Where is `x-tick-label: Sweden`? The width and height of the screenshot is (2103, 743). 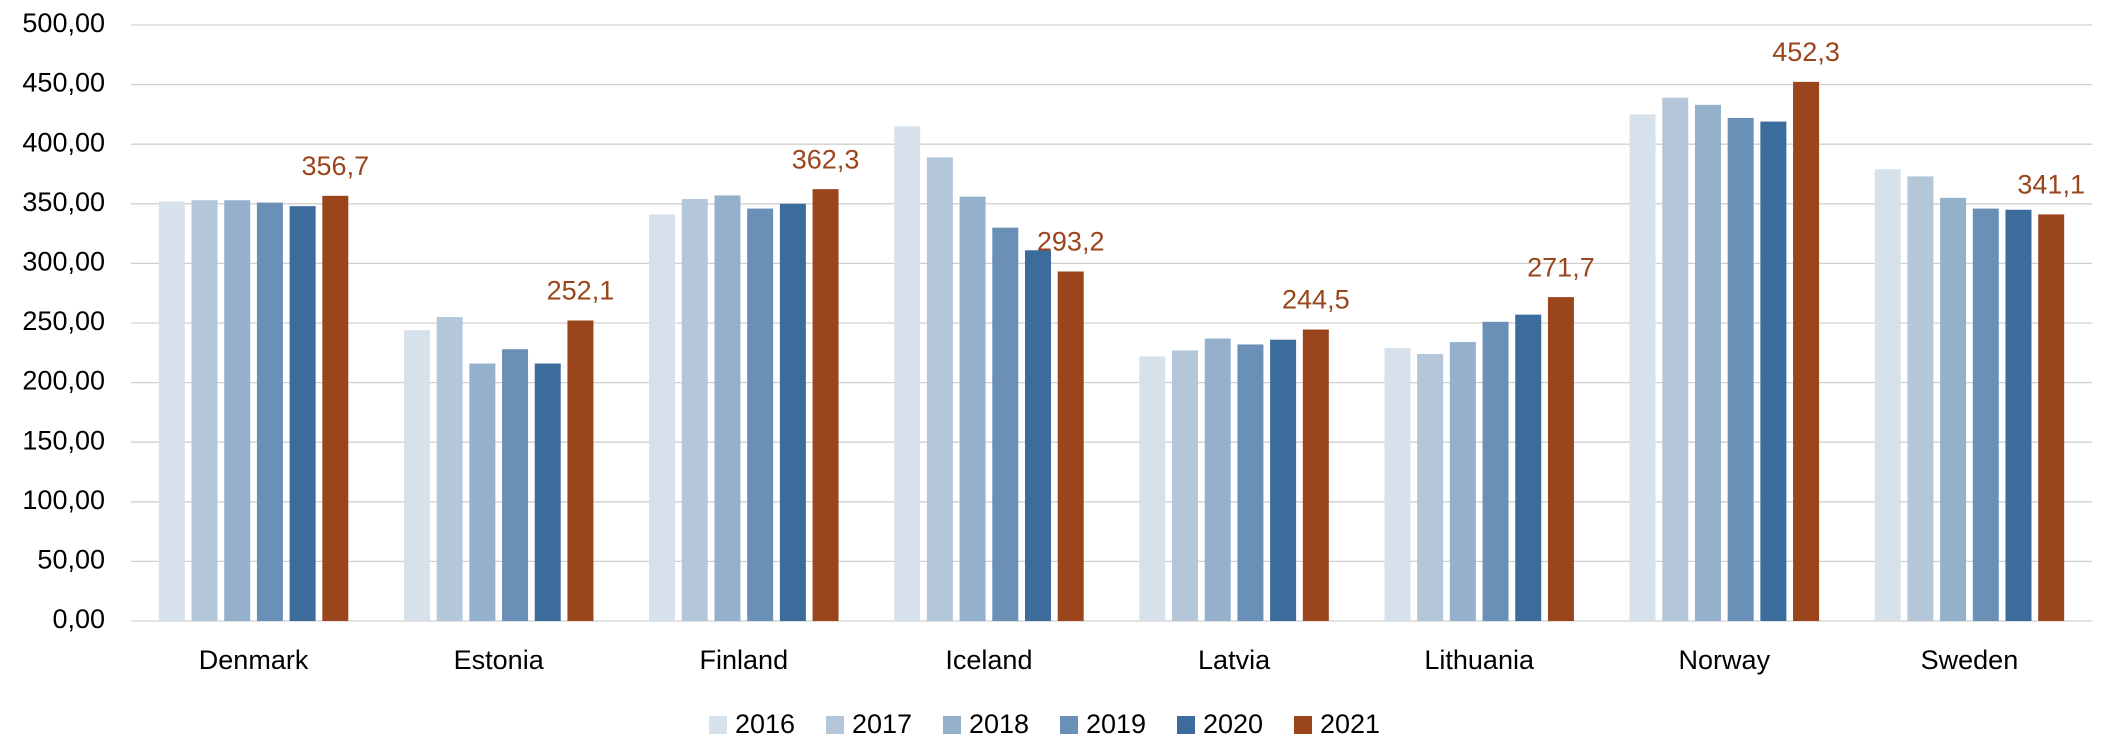
x-tick-label: Sweden is located at coordinates (1970, 660).